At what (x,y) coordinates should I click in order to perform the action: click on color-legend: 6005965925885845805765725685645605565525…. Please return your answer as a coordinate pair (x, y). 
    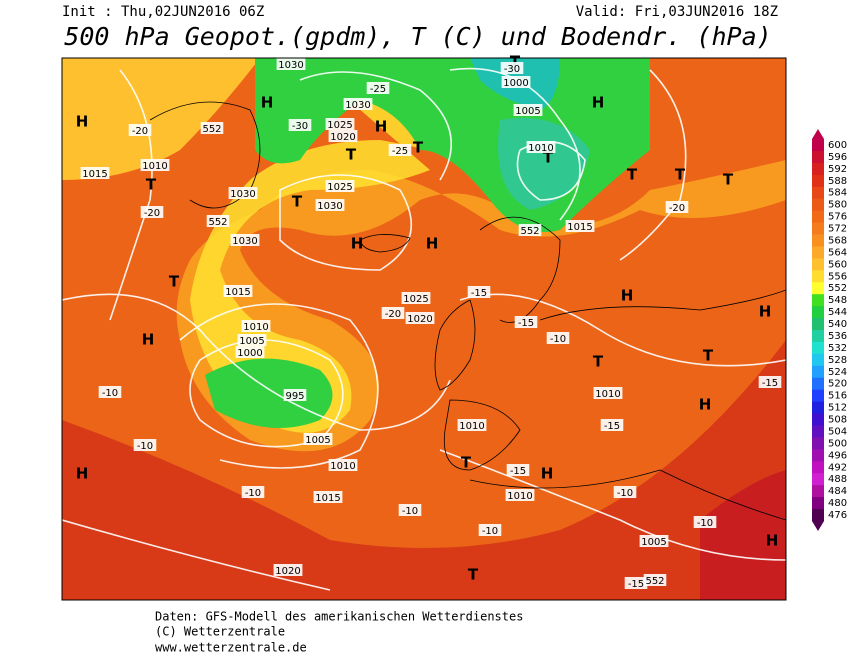
    Looking at the image, I should click on (829, 330).